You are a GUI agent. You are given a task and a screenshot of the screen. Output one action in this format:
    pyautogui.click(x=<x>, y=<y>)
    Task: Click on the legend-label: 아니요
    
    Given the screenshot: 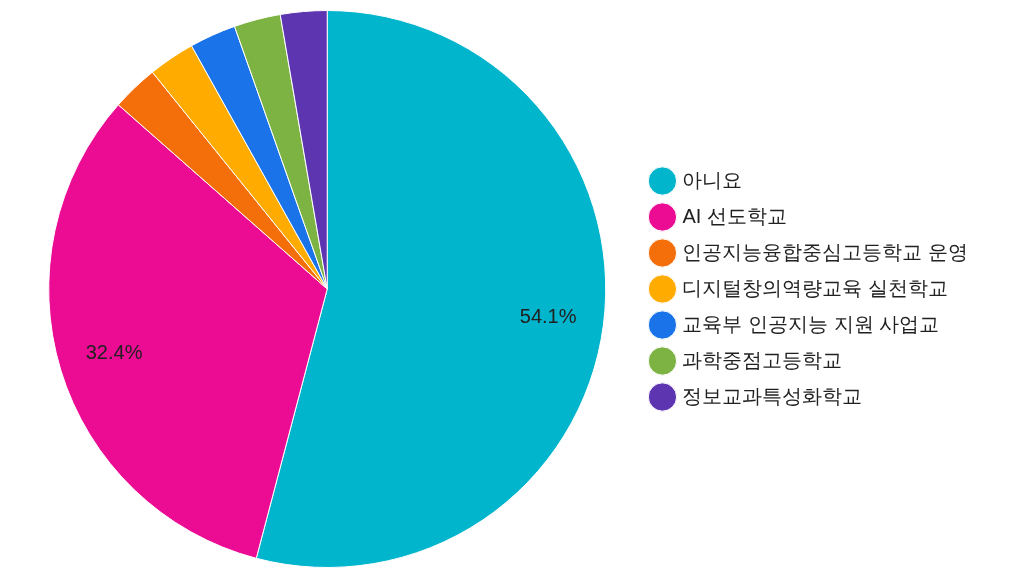 What is the action you would take?
    pyautogui.click(x=712, y=179)
    